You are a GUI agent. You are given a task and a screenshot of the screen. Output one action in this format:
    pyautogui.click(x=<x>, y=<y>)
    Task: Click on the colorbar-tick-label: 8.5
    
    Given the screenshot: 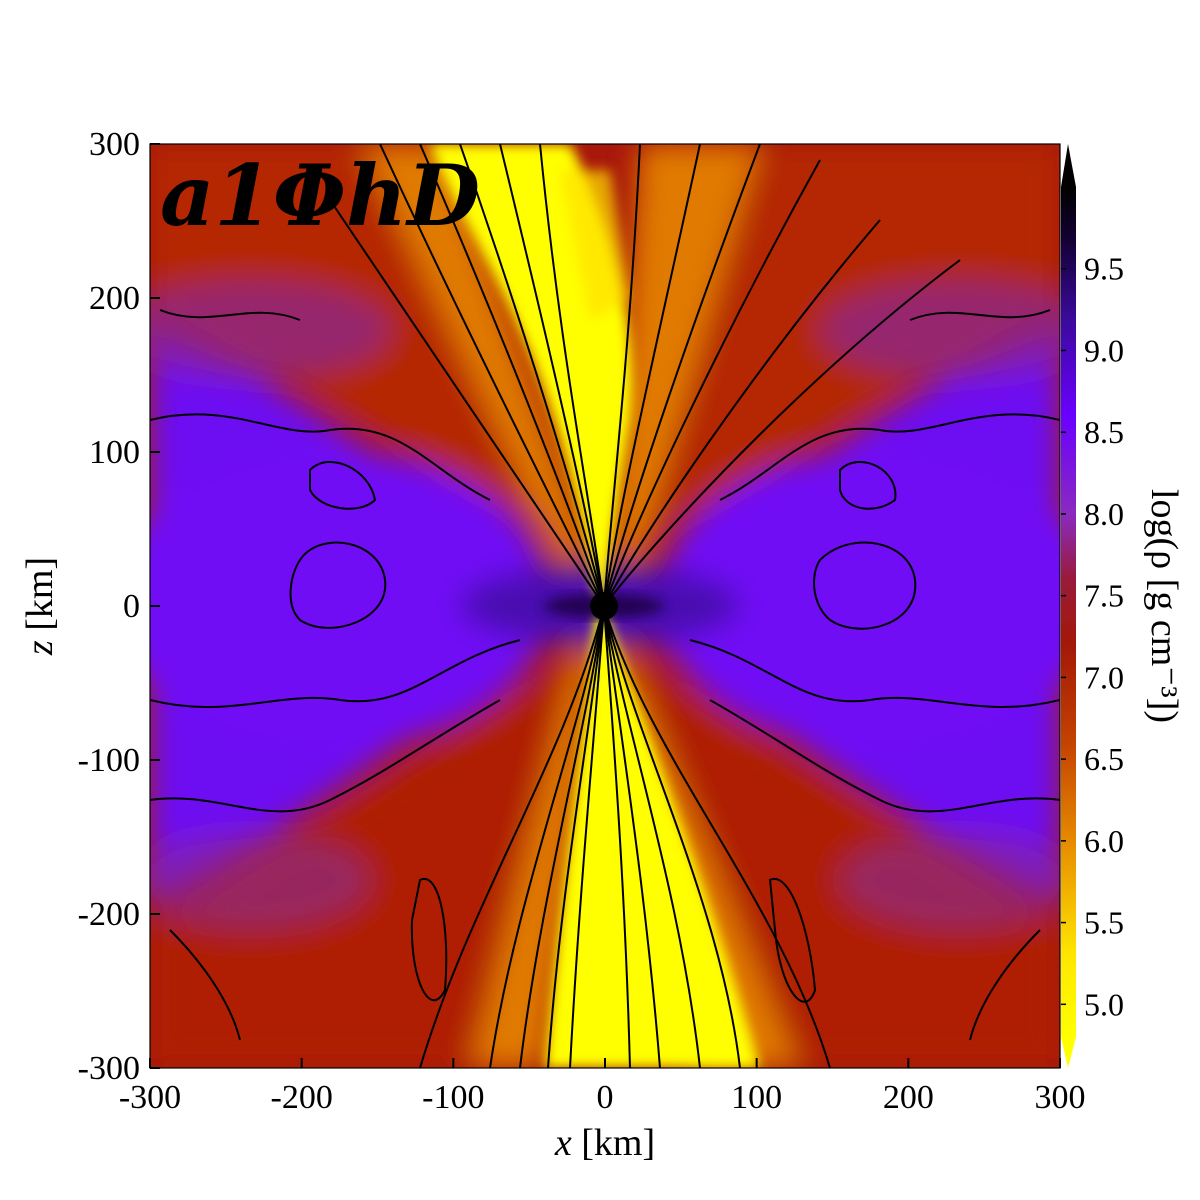 What is the action you would take?
    pyautogui.click(x=1104, y=432)
    